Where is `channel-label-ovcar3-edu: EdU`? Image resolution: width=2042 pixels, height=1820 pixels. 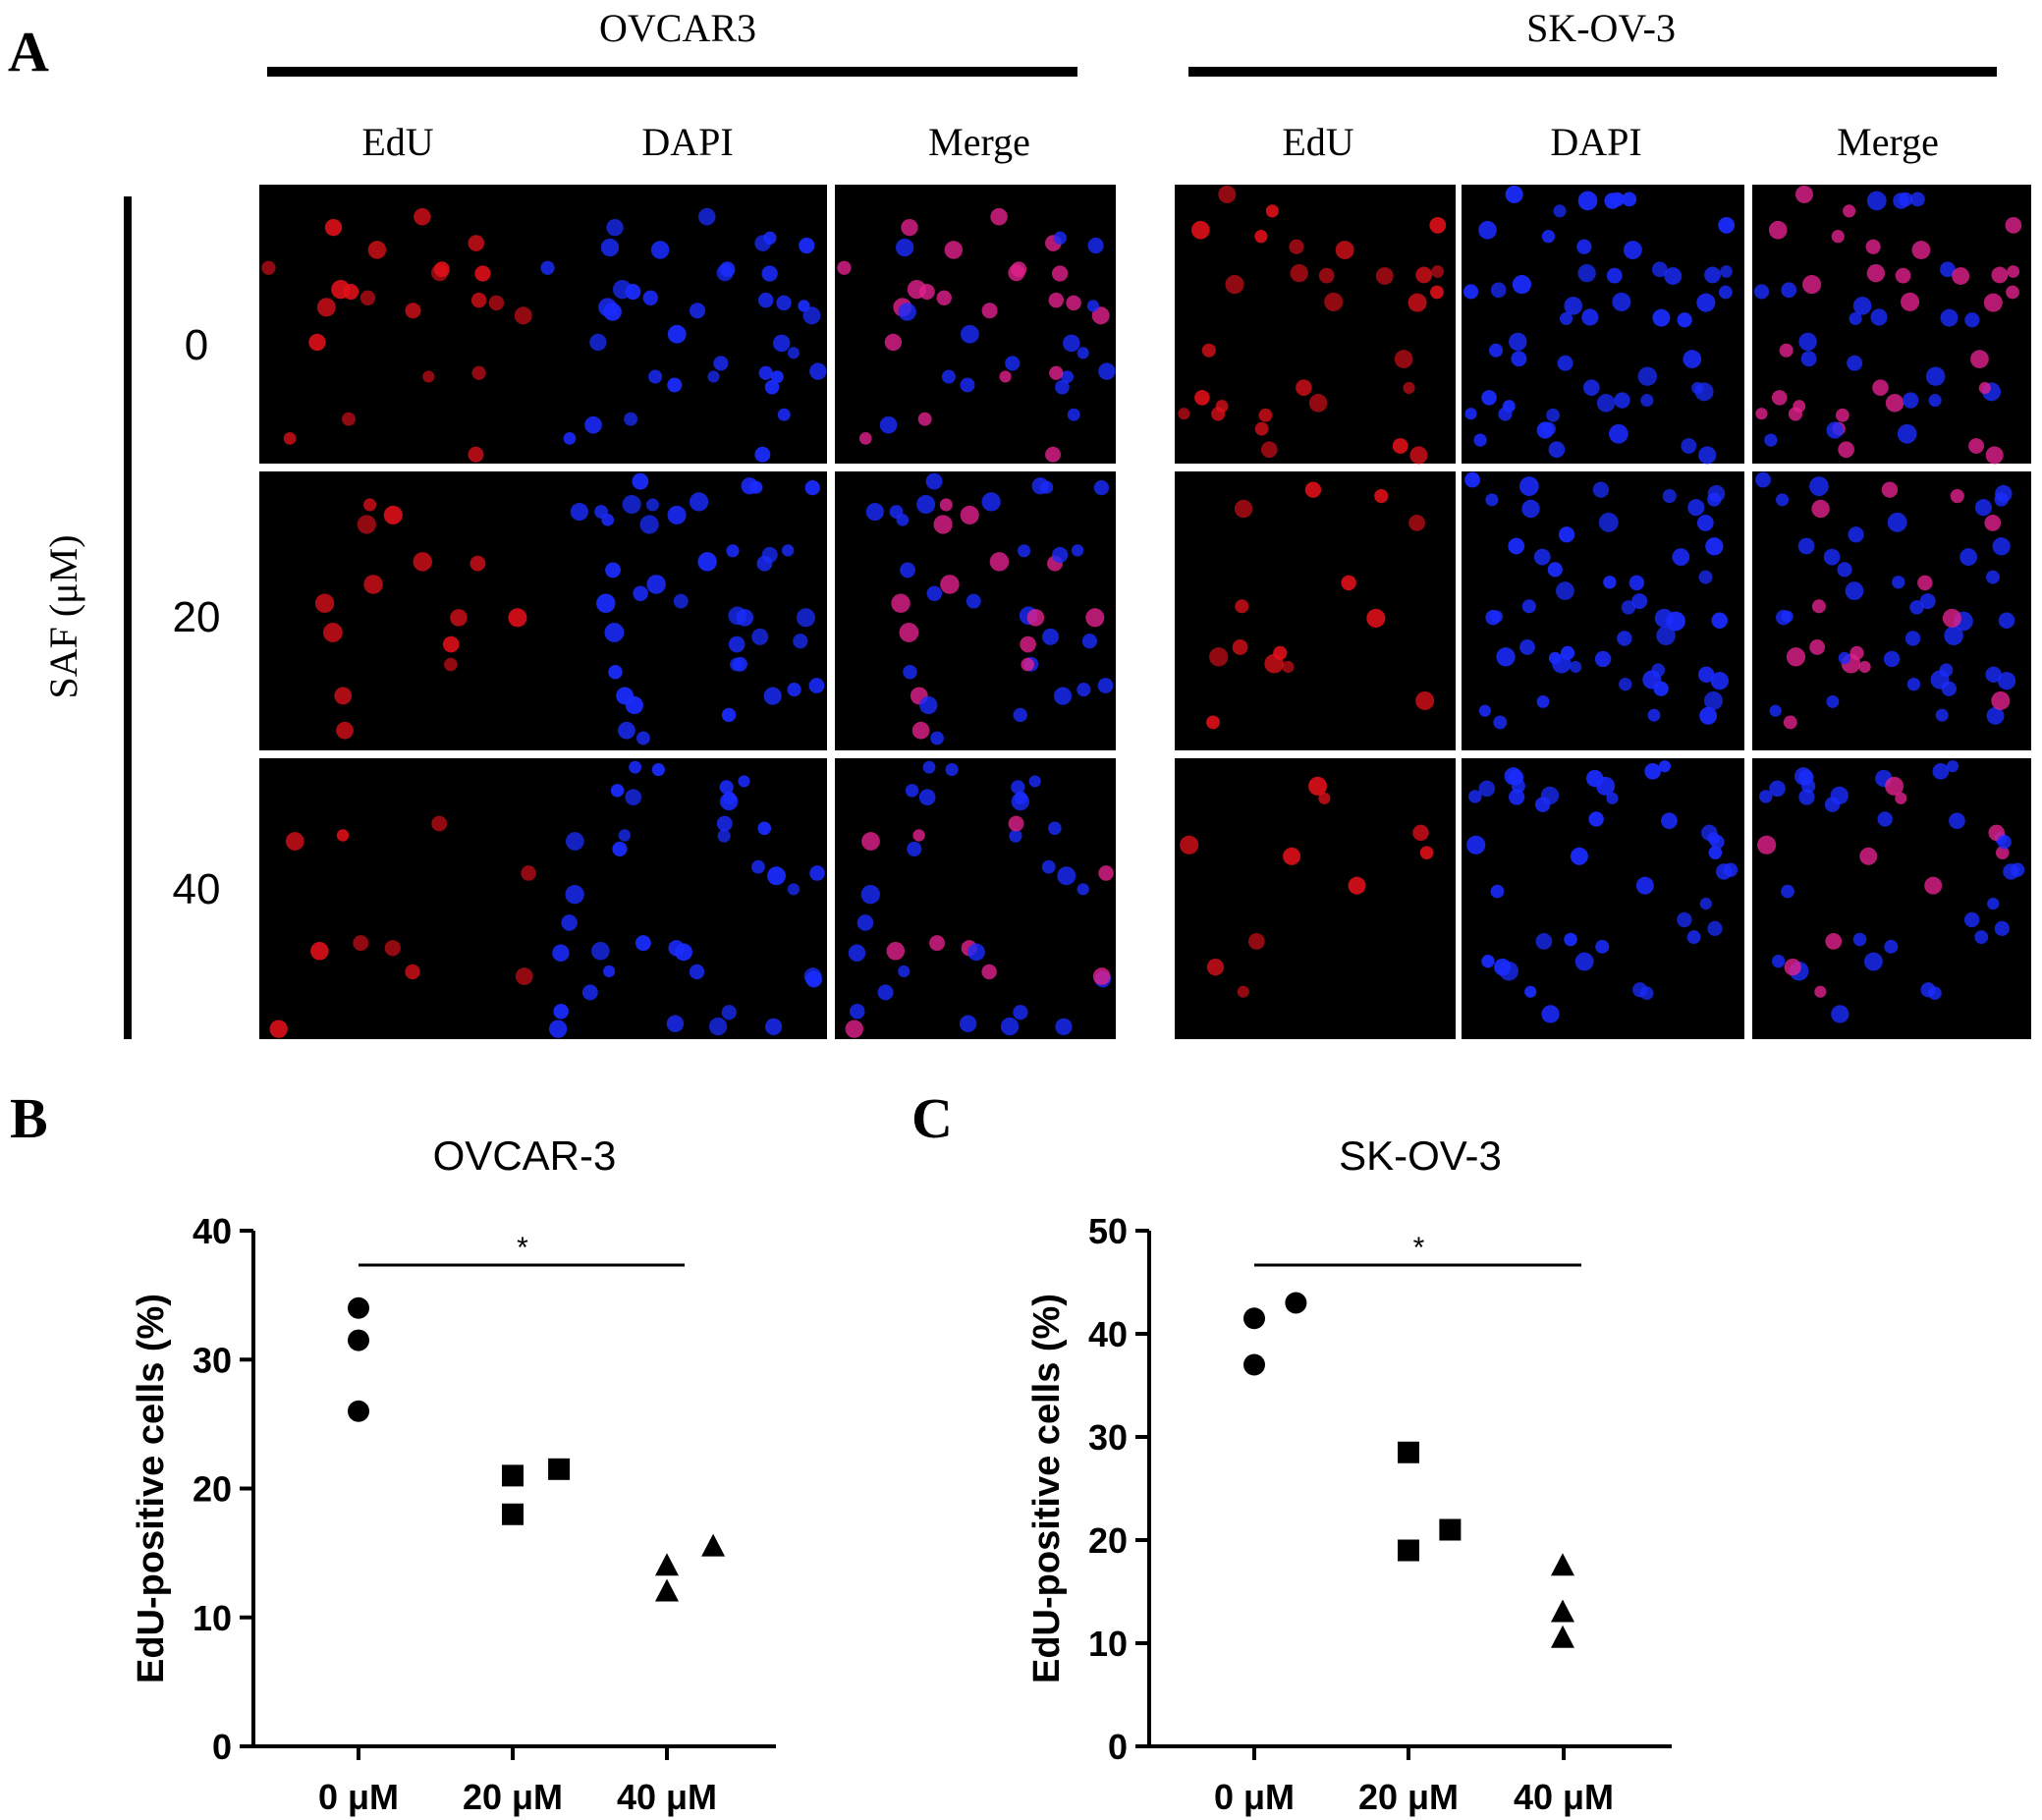
channel-label-ovcar3-edu: EdU is located at coordinates (397, 142).